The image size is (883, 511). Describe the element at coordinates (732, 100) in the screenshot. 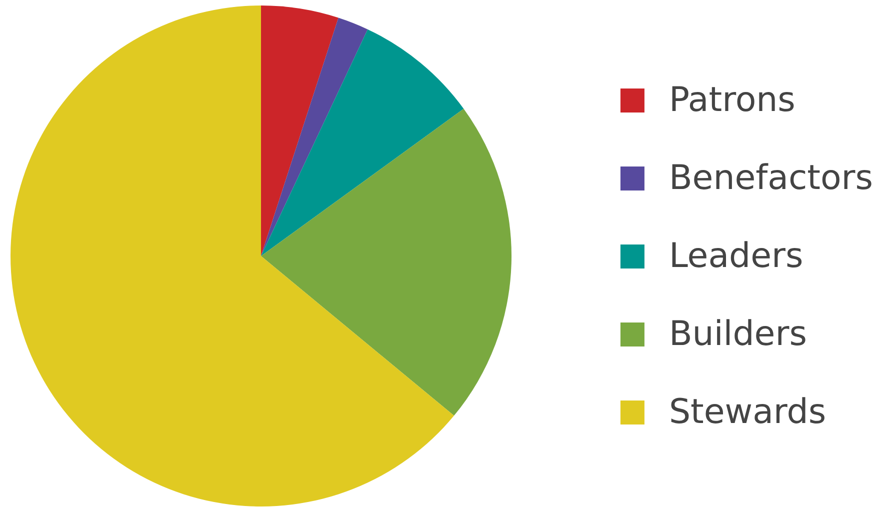

I see `legend-label: Patrons` at that location.